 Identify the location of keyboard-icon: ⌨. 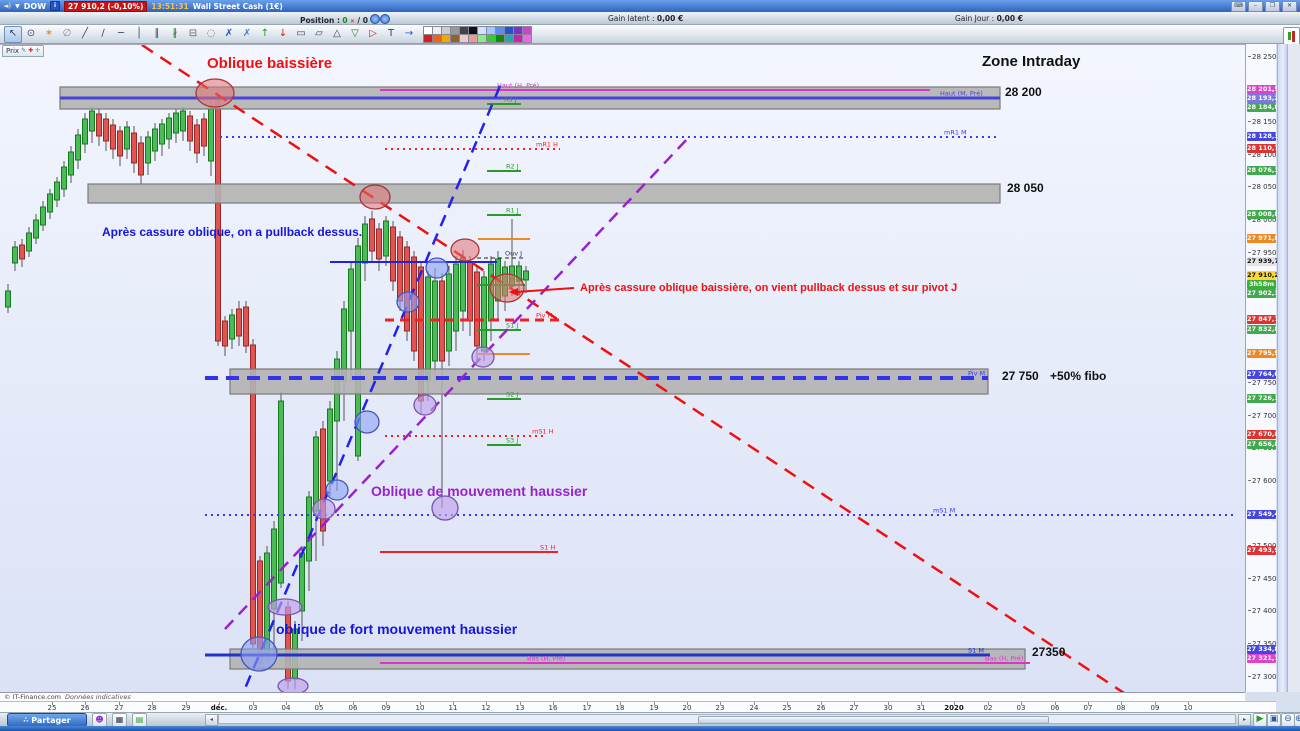
(1238, 6).